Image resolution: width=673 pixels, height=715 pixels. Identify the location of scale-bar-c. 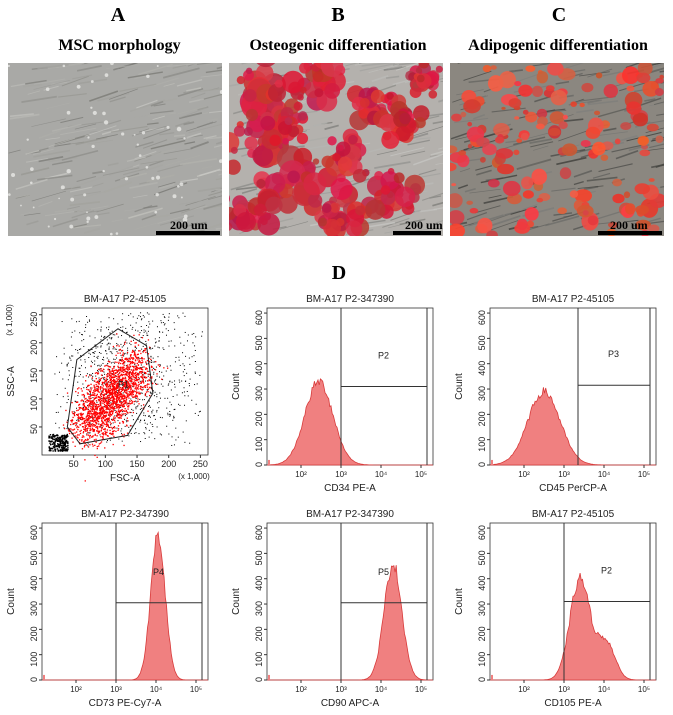
(630, 233).